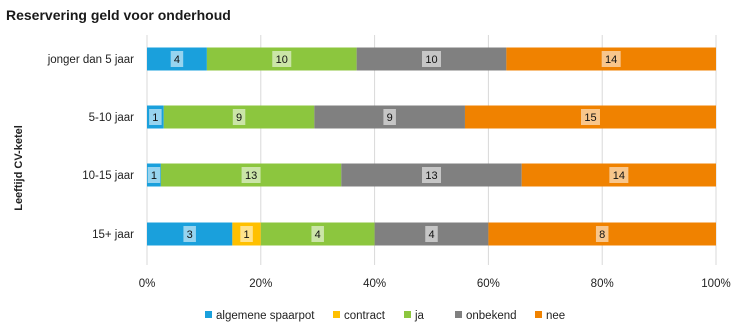 This screenshot has height=322, width=731. I want to click on category-label: 10-15 jaar, so click(108, 176).